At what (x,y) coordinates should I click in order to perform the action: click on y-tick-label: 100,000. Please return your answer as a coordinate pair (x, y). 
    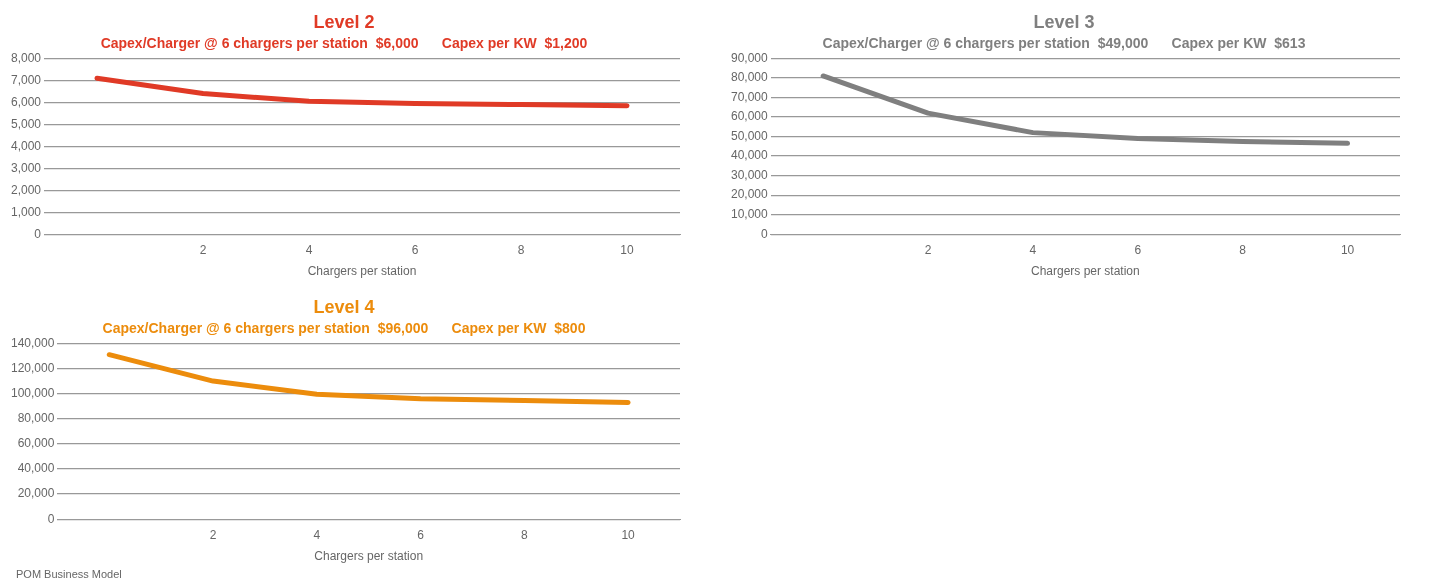
    Looking at the image, I should click on (32, 392).